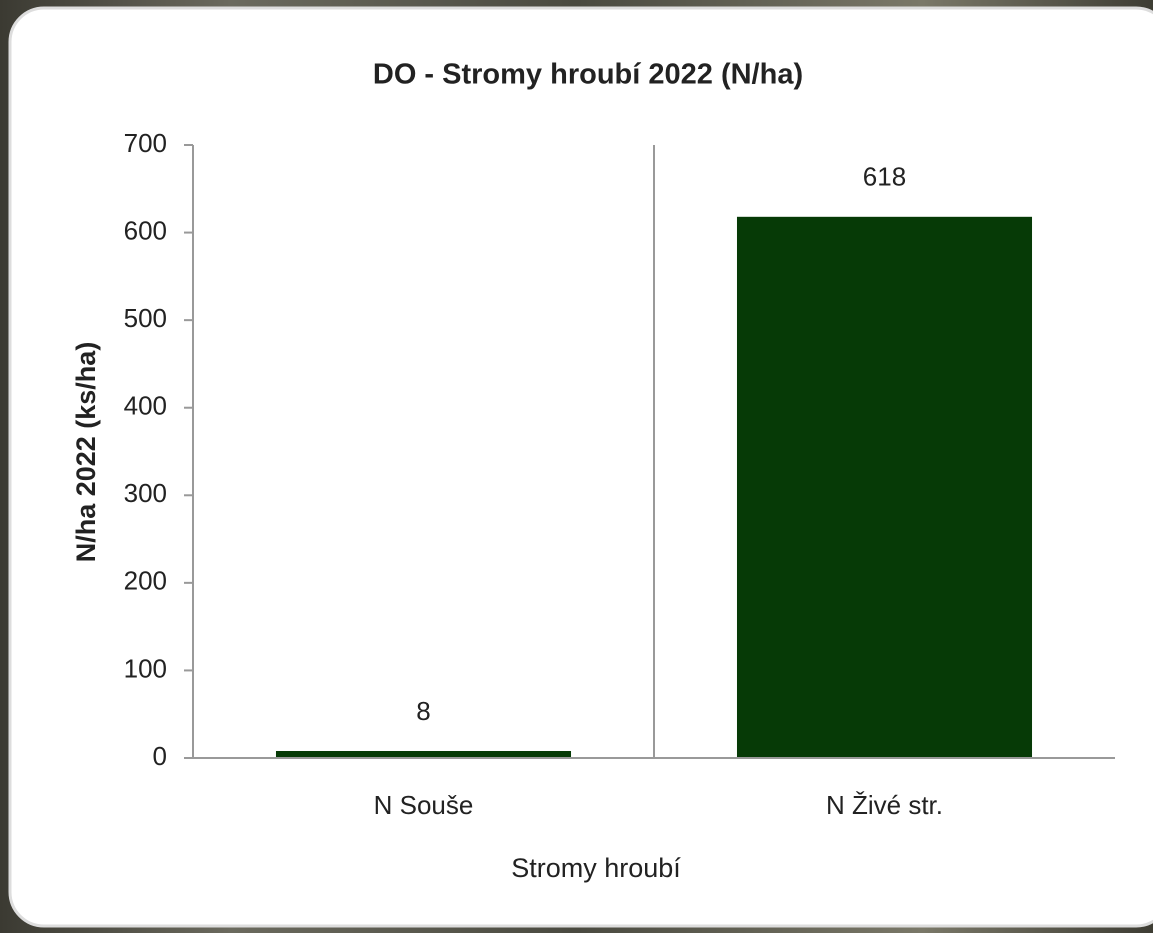 This screenshot has width=1153, height=933. What do you see at coordinates (145, 668) in the screenshot?
I see `y-tick-label: 100` at bounding box center [145, 668].